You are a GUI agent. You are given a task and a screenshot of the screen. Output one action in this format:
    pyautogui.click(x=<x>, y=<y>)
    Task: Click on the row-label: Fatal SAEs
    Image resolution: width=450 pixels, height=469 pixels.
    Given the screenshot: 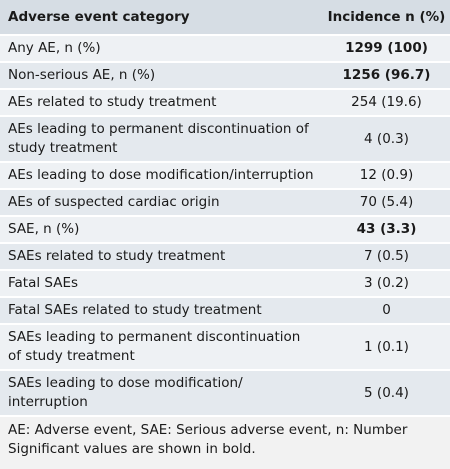 What is the action you would take?
    pyautogui.click(x=161, y=283)
    